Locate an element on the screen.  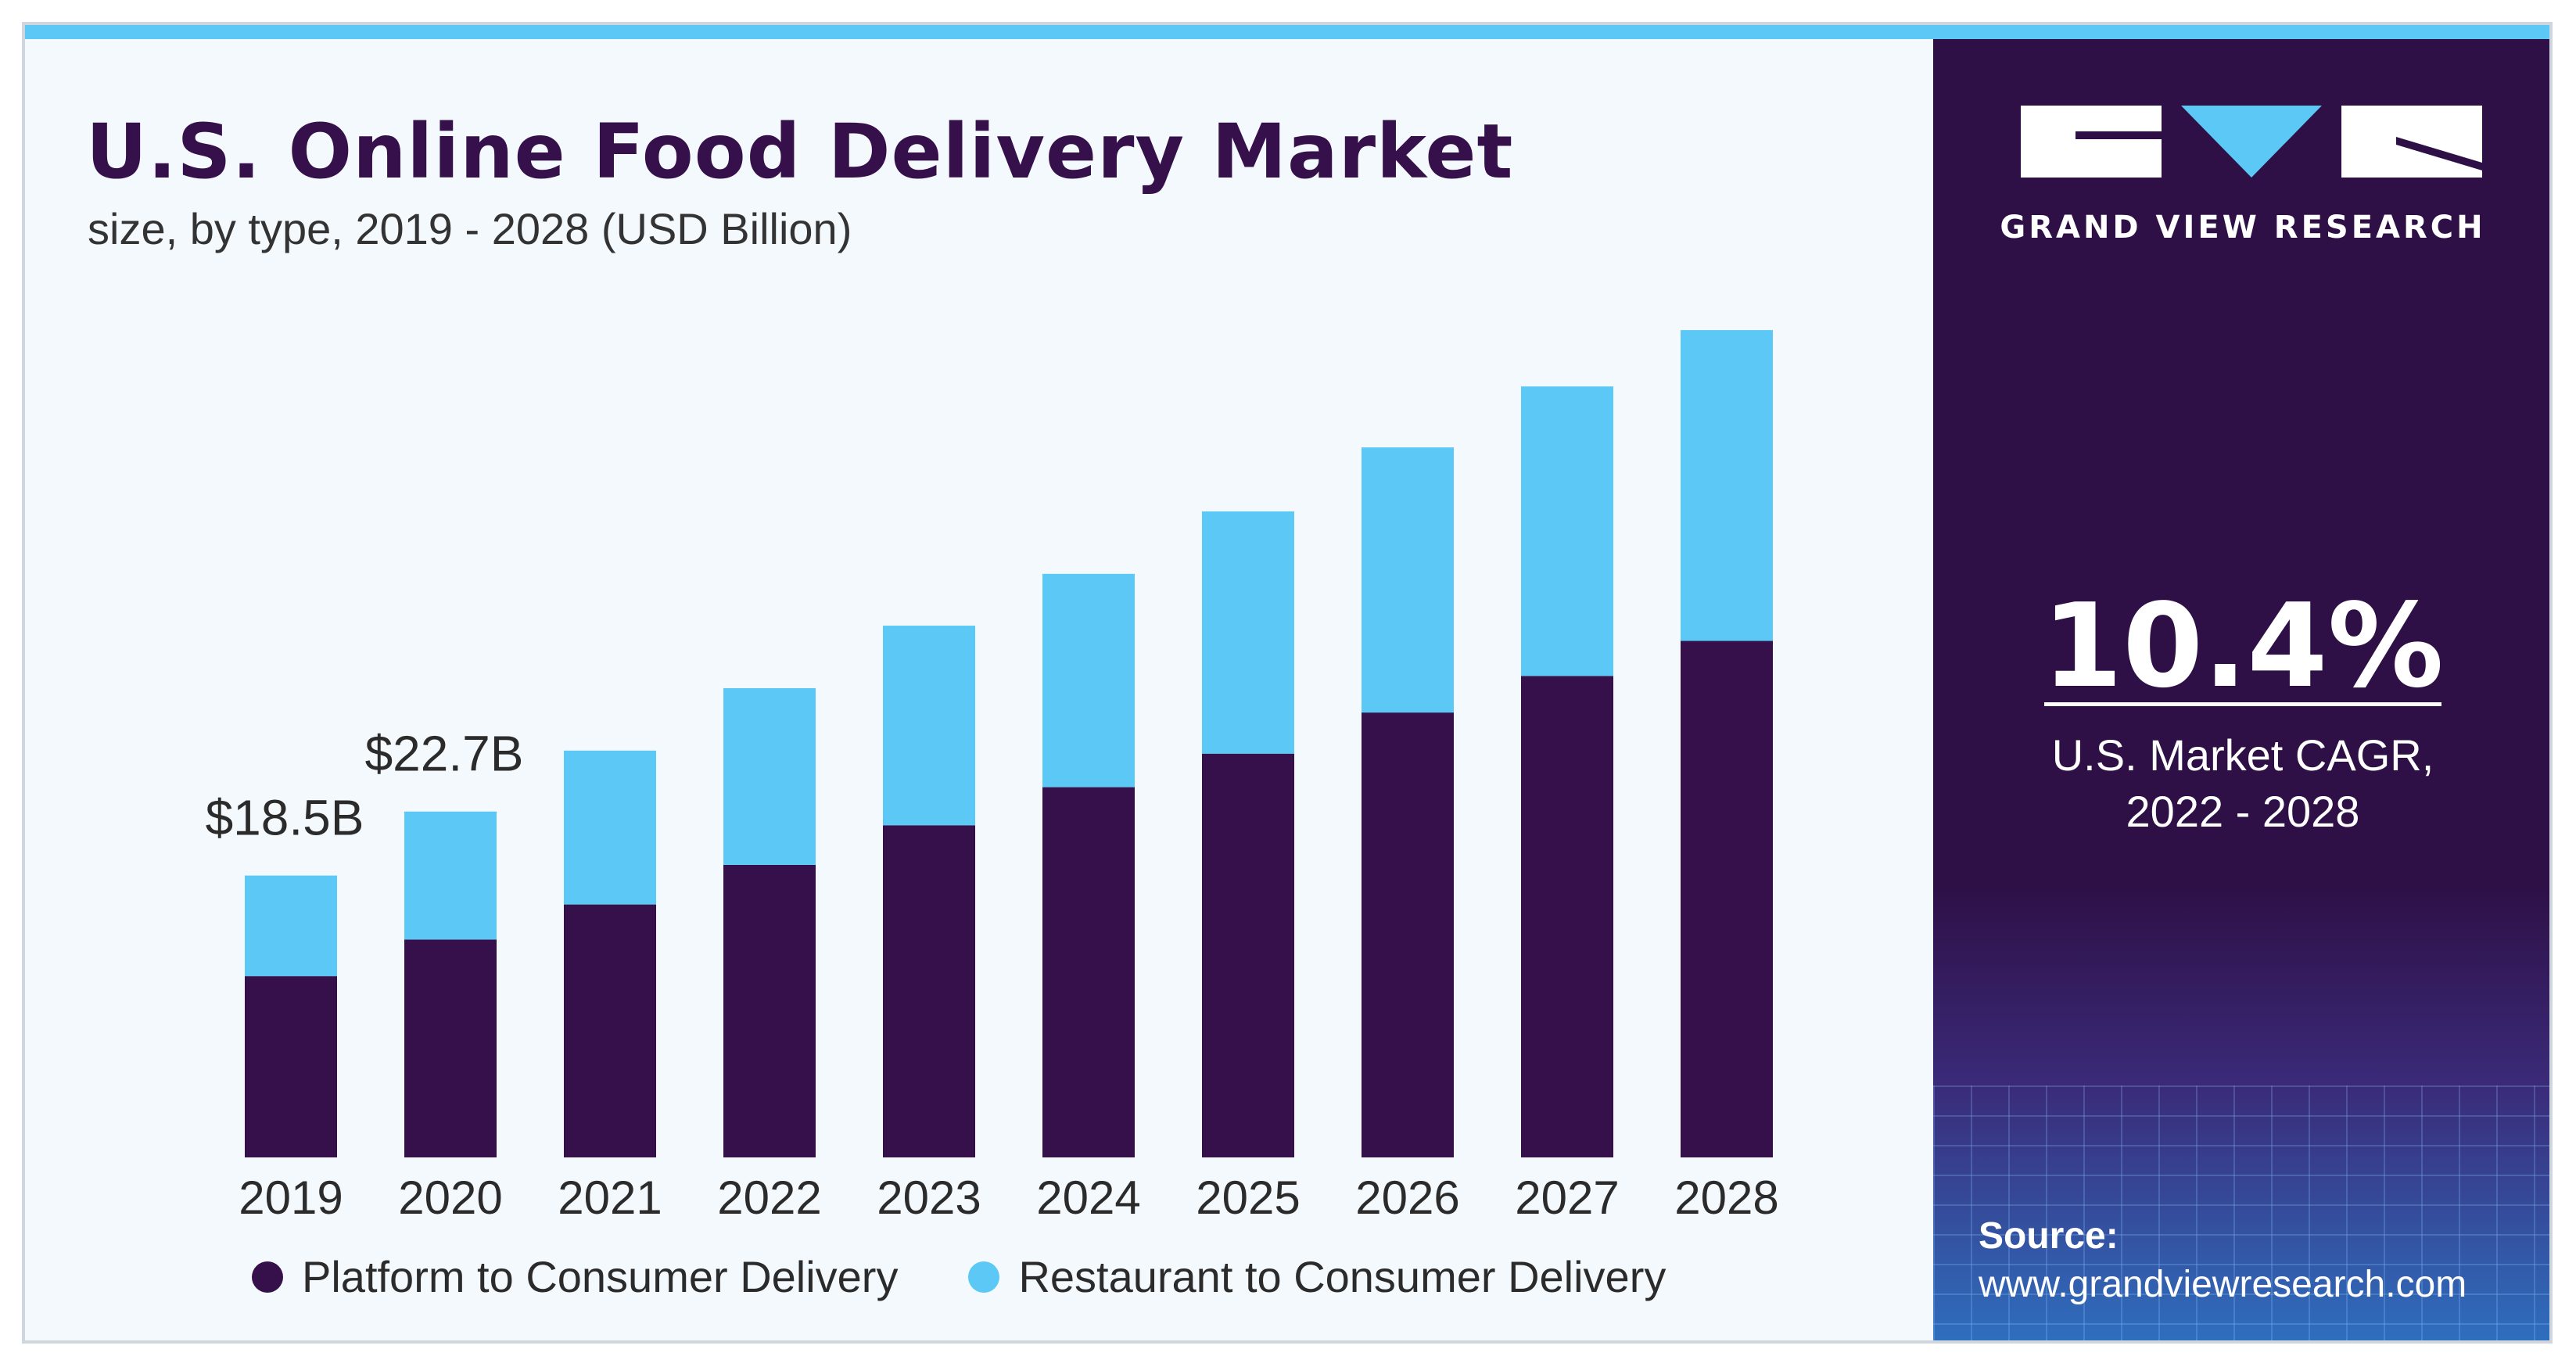
bar-platform-2022 is located at coordinates (769, 1010).